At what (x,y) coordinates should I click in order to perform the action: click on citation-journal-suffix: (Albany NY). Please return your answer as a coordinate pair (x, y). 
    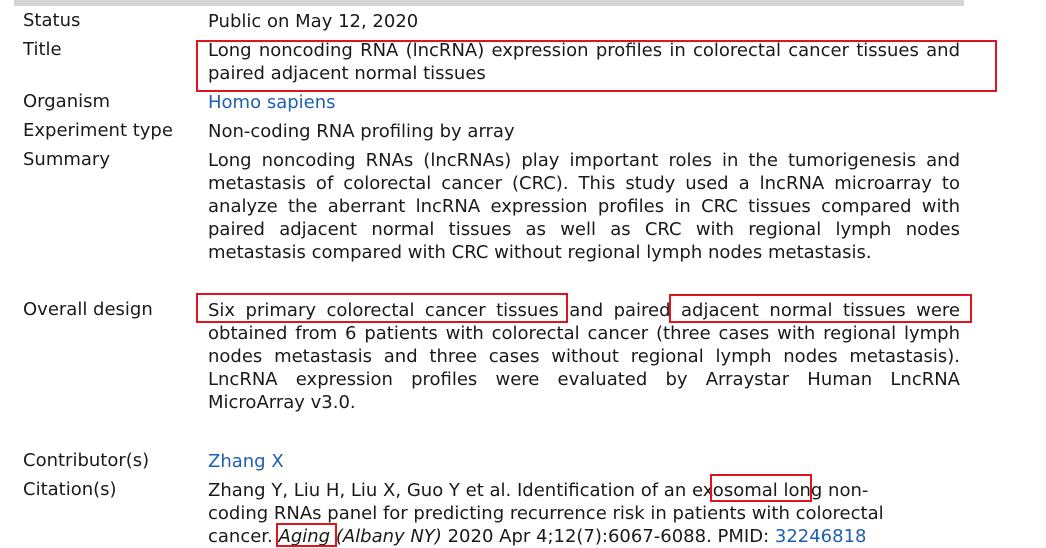
    Looking at the image, I should click on (388, 536).